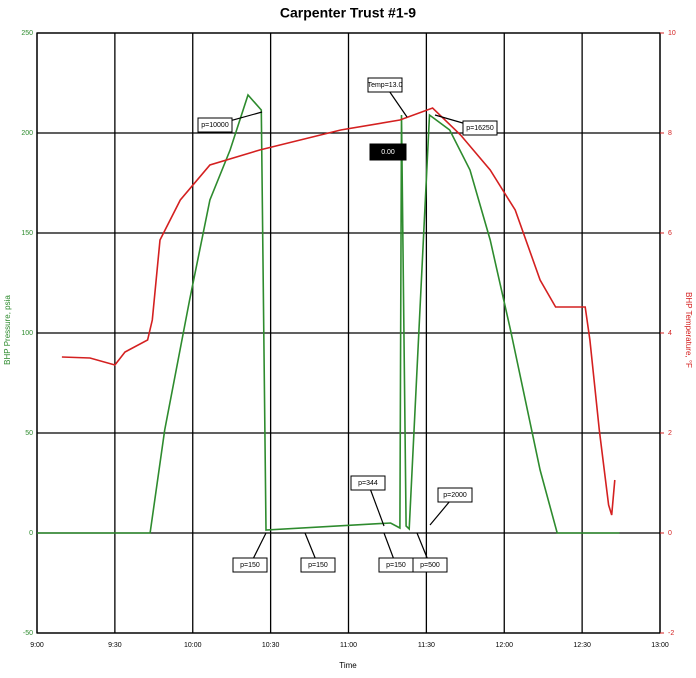  I want to click on annotation: p=500, so click(430, 565).